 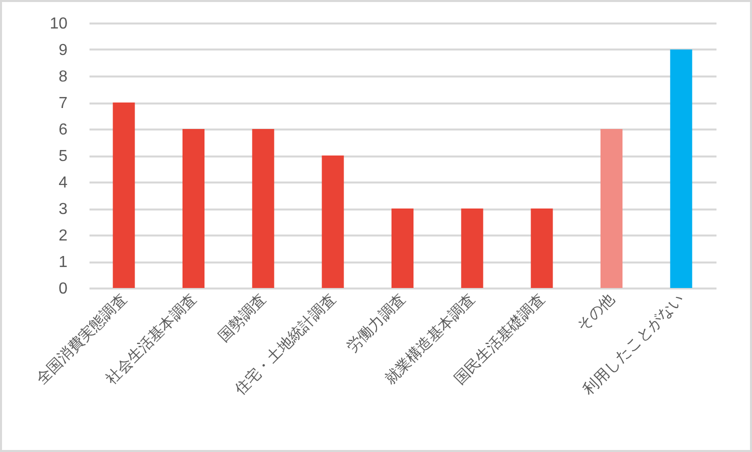 What do you see at coordinates (596, 312) in the screenshot?
I see `x-tick-label: その他` at bounding box center [596, 312].